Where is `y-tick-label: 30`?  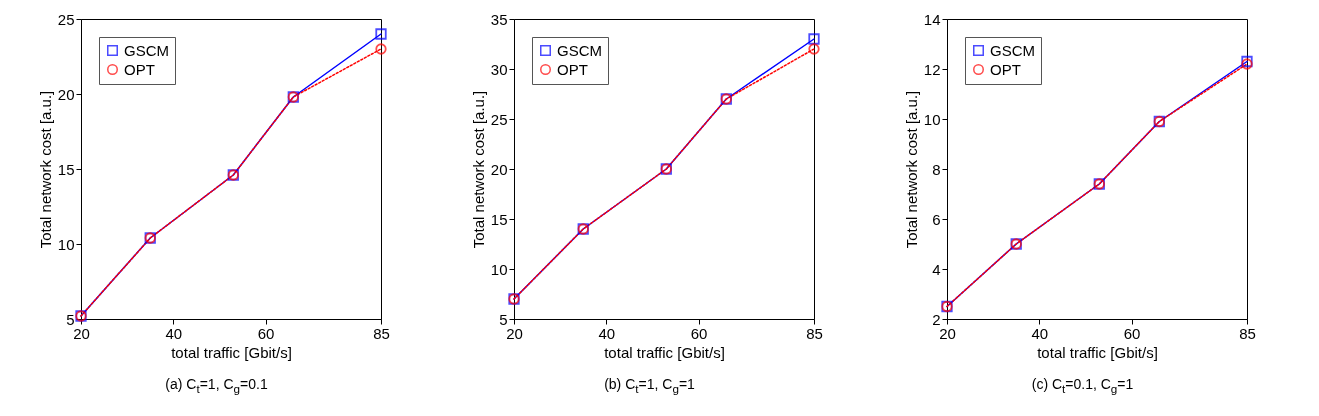
y-tick-label: 30 is located at coordinates (499, 69).